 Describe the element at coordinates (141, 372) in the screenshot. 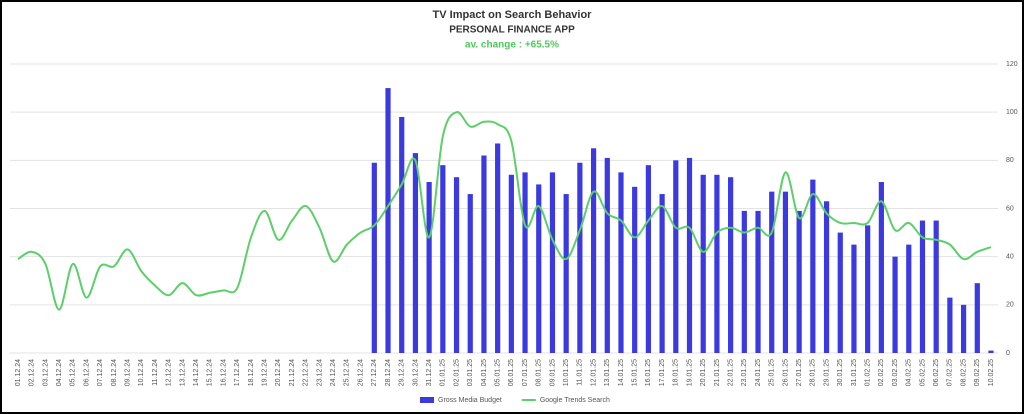

I see `x-tick-label: 10.12.24` at that location.